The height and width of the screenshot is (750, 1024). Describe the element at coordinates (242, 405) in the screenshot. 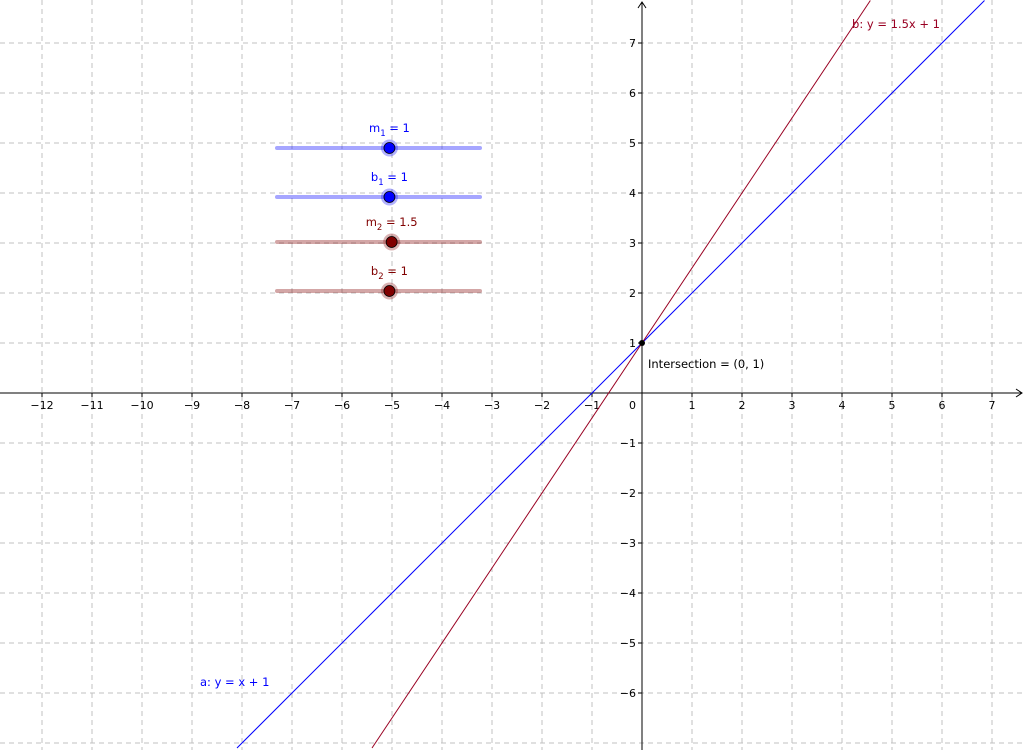

I see `x-tick-label: −8` at that location.